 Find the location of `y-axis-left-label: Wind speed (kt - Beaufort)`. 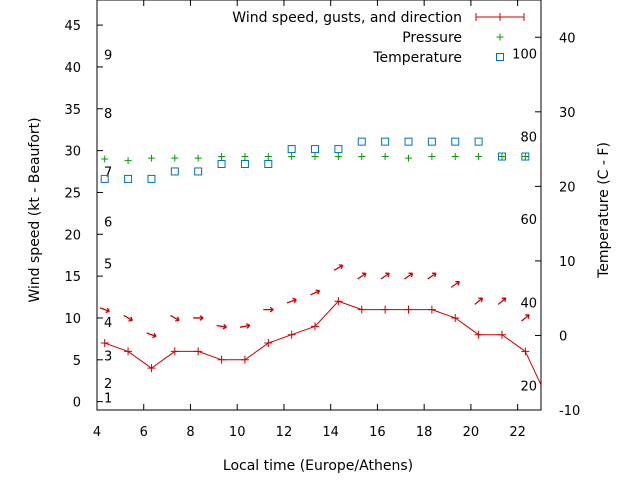

y-axis-left-label: Wind speed (kt - Beaufort) is located at coordinates (35, 209).